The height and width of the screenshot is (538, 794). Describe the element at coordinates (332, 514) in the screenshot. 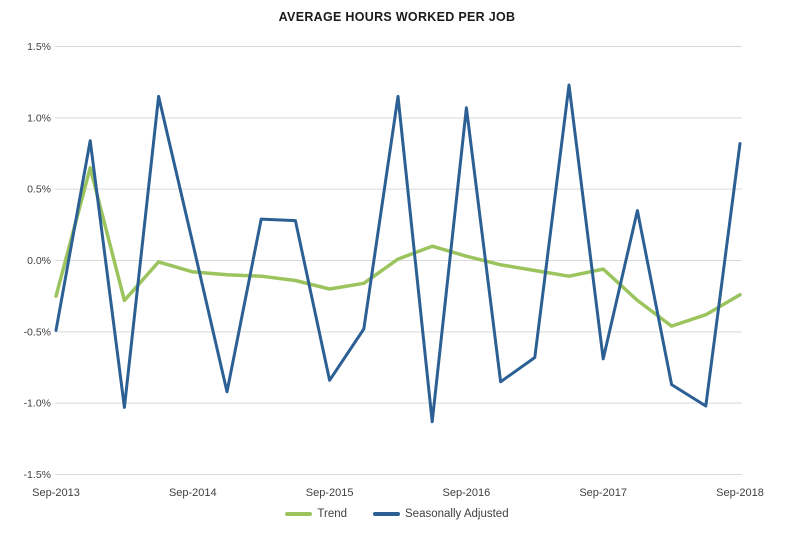

I see `legend-label-trend: Trend` at that location.